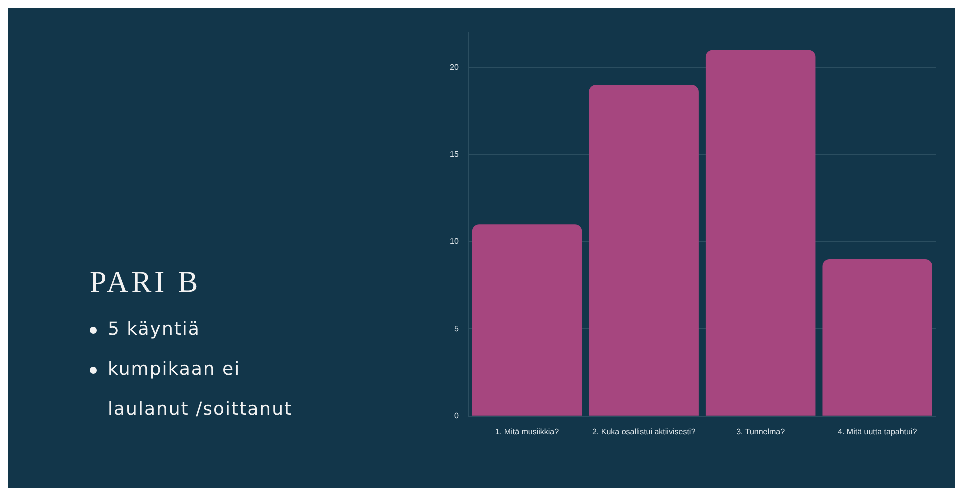  What do you see at coordinates (761, 431) in the screenshot?
I see `x-tick-label: 3. Tunnelma?` at bounding box center [761, 431].